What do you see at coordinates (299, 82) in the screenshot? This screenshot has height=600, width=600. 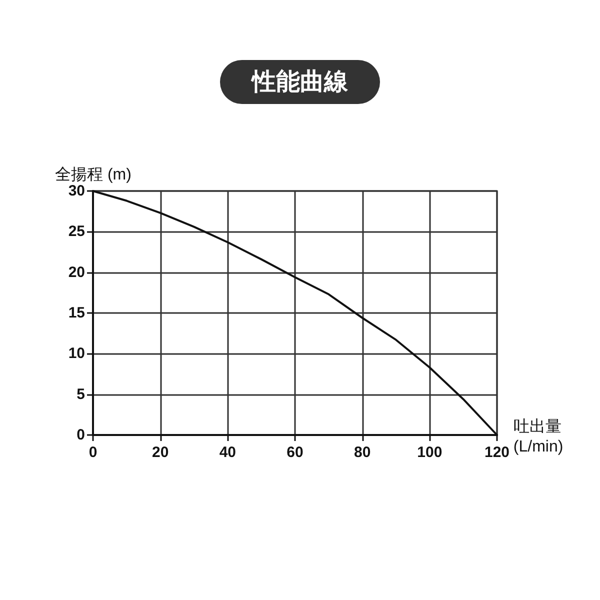 I see `chart-title: 性能曲線` at bounding box center [299, 82].